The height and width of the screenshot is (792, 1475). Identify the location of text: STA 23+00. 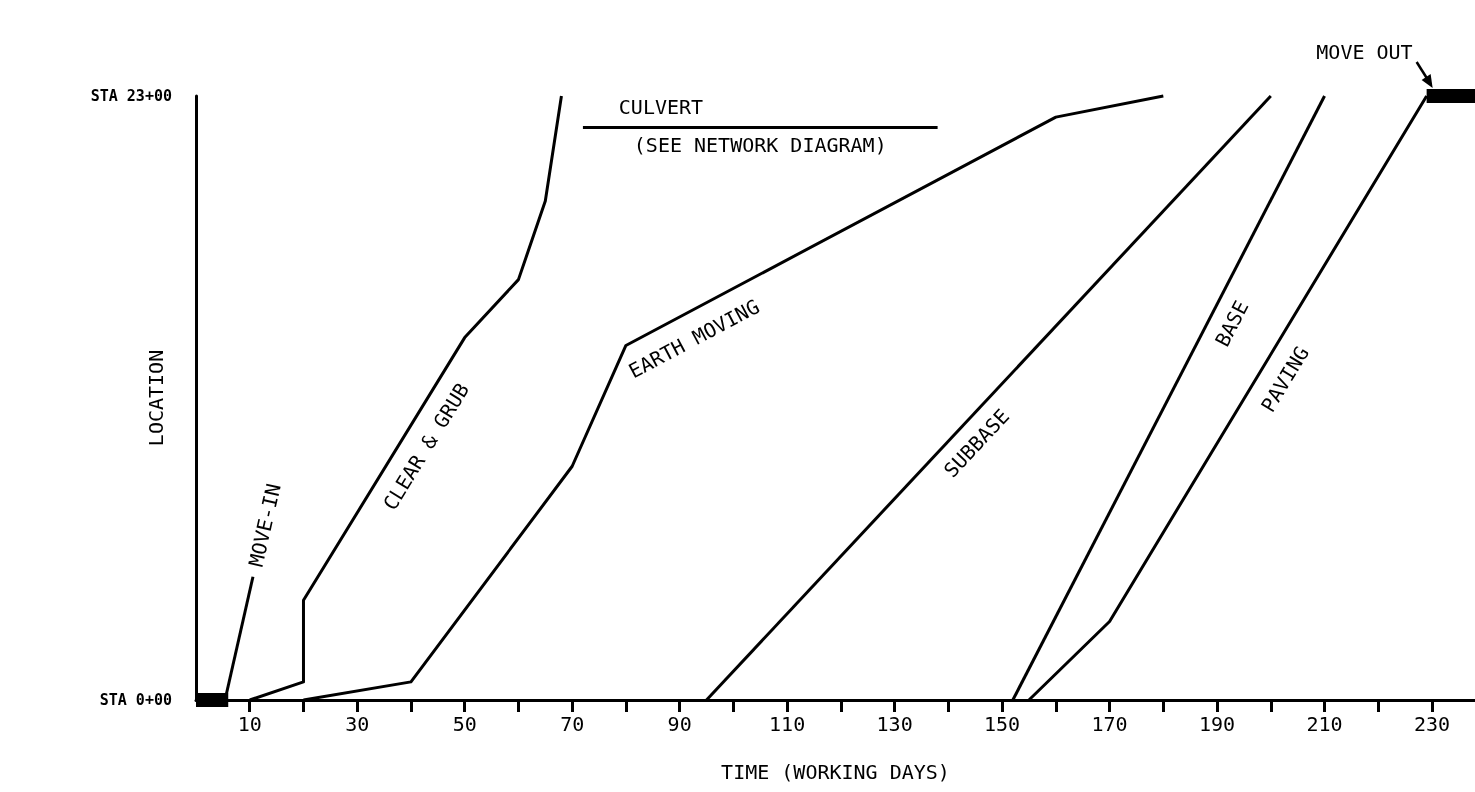
(131, 96).